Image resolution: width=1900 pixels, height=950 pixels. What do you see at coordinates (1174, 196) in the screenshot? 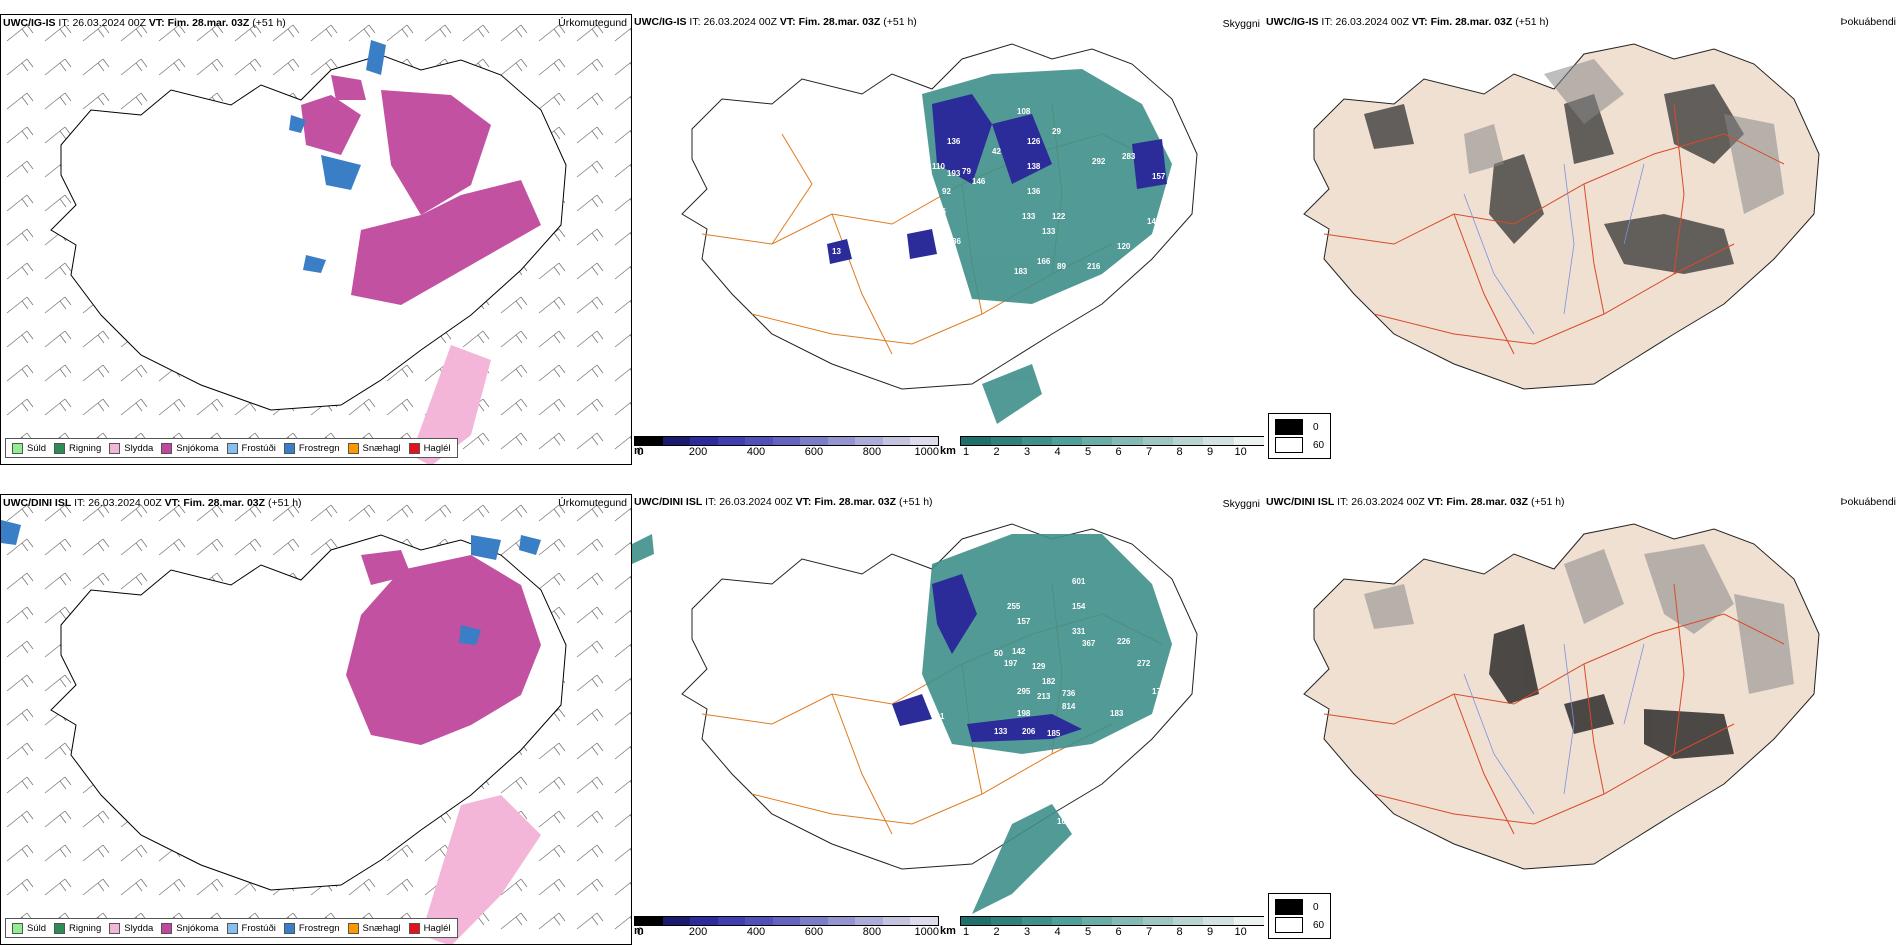
I see `vis-label-20: 200` at bounding box center [1174, 196].